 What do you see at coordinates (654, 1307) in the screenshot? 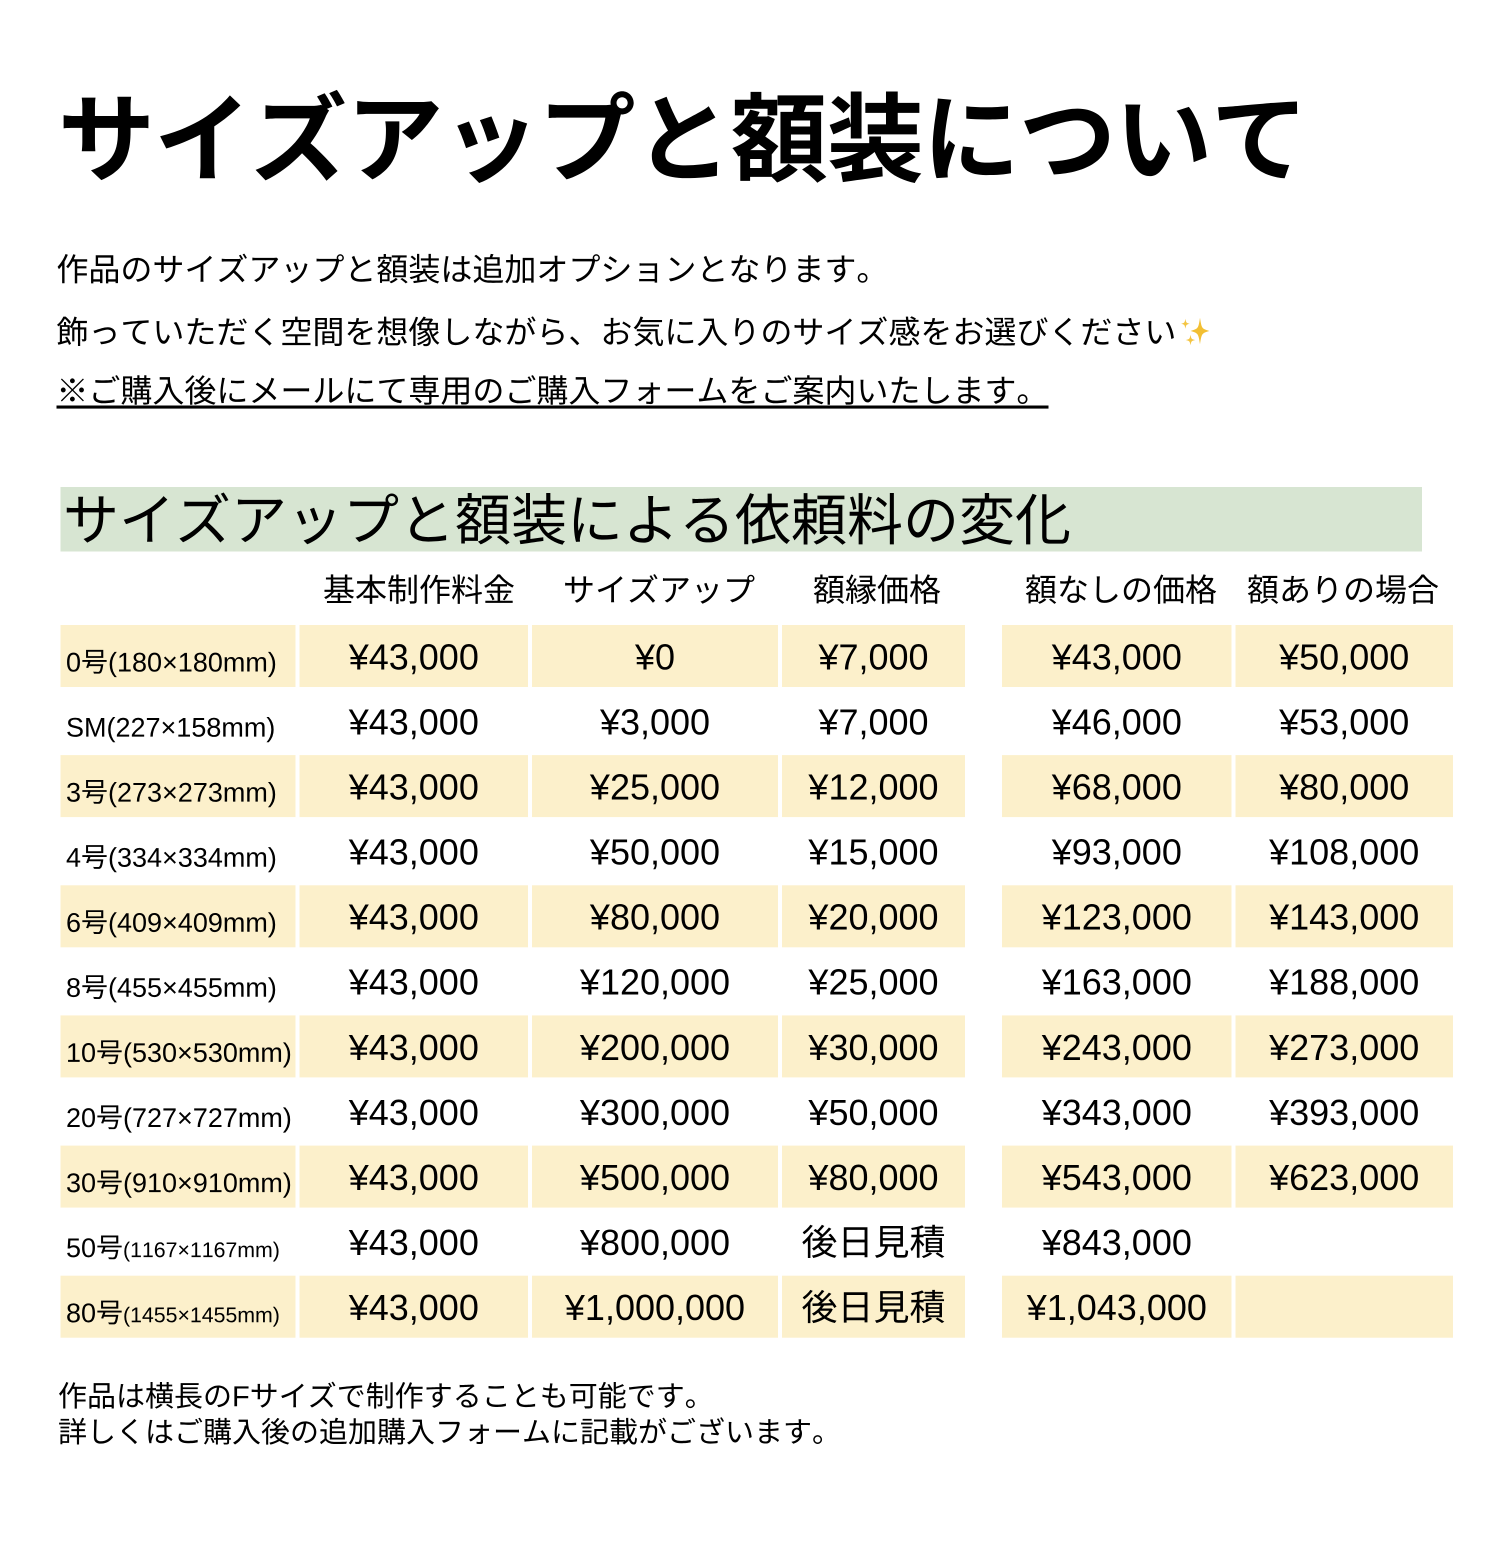
I see `svg-text: ¥1,000,000` at bounding box center [654, 1307].